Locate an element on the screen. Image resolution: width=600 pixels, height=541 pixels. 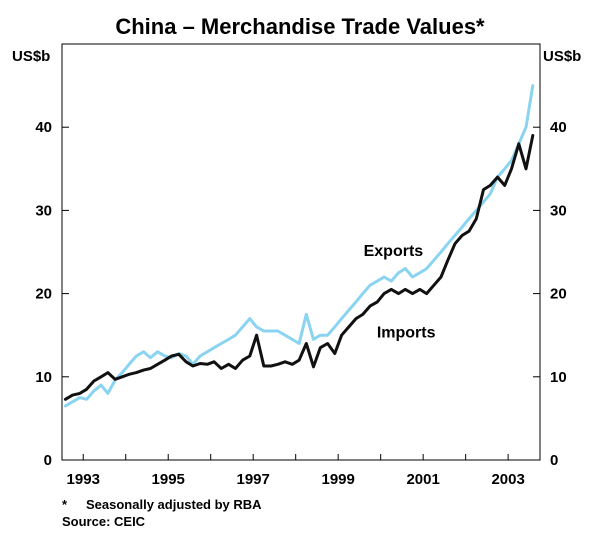
y-tick-label-left: 20 is located at coordinates (43, 294).